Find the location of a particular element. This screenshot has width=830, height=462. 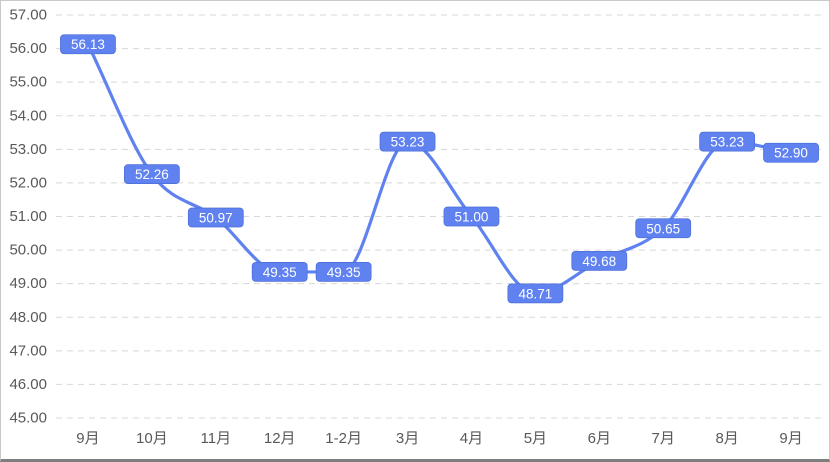

y-tick-label: 52.00 is located at coordinates (28, 182).